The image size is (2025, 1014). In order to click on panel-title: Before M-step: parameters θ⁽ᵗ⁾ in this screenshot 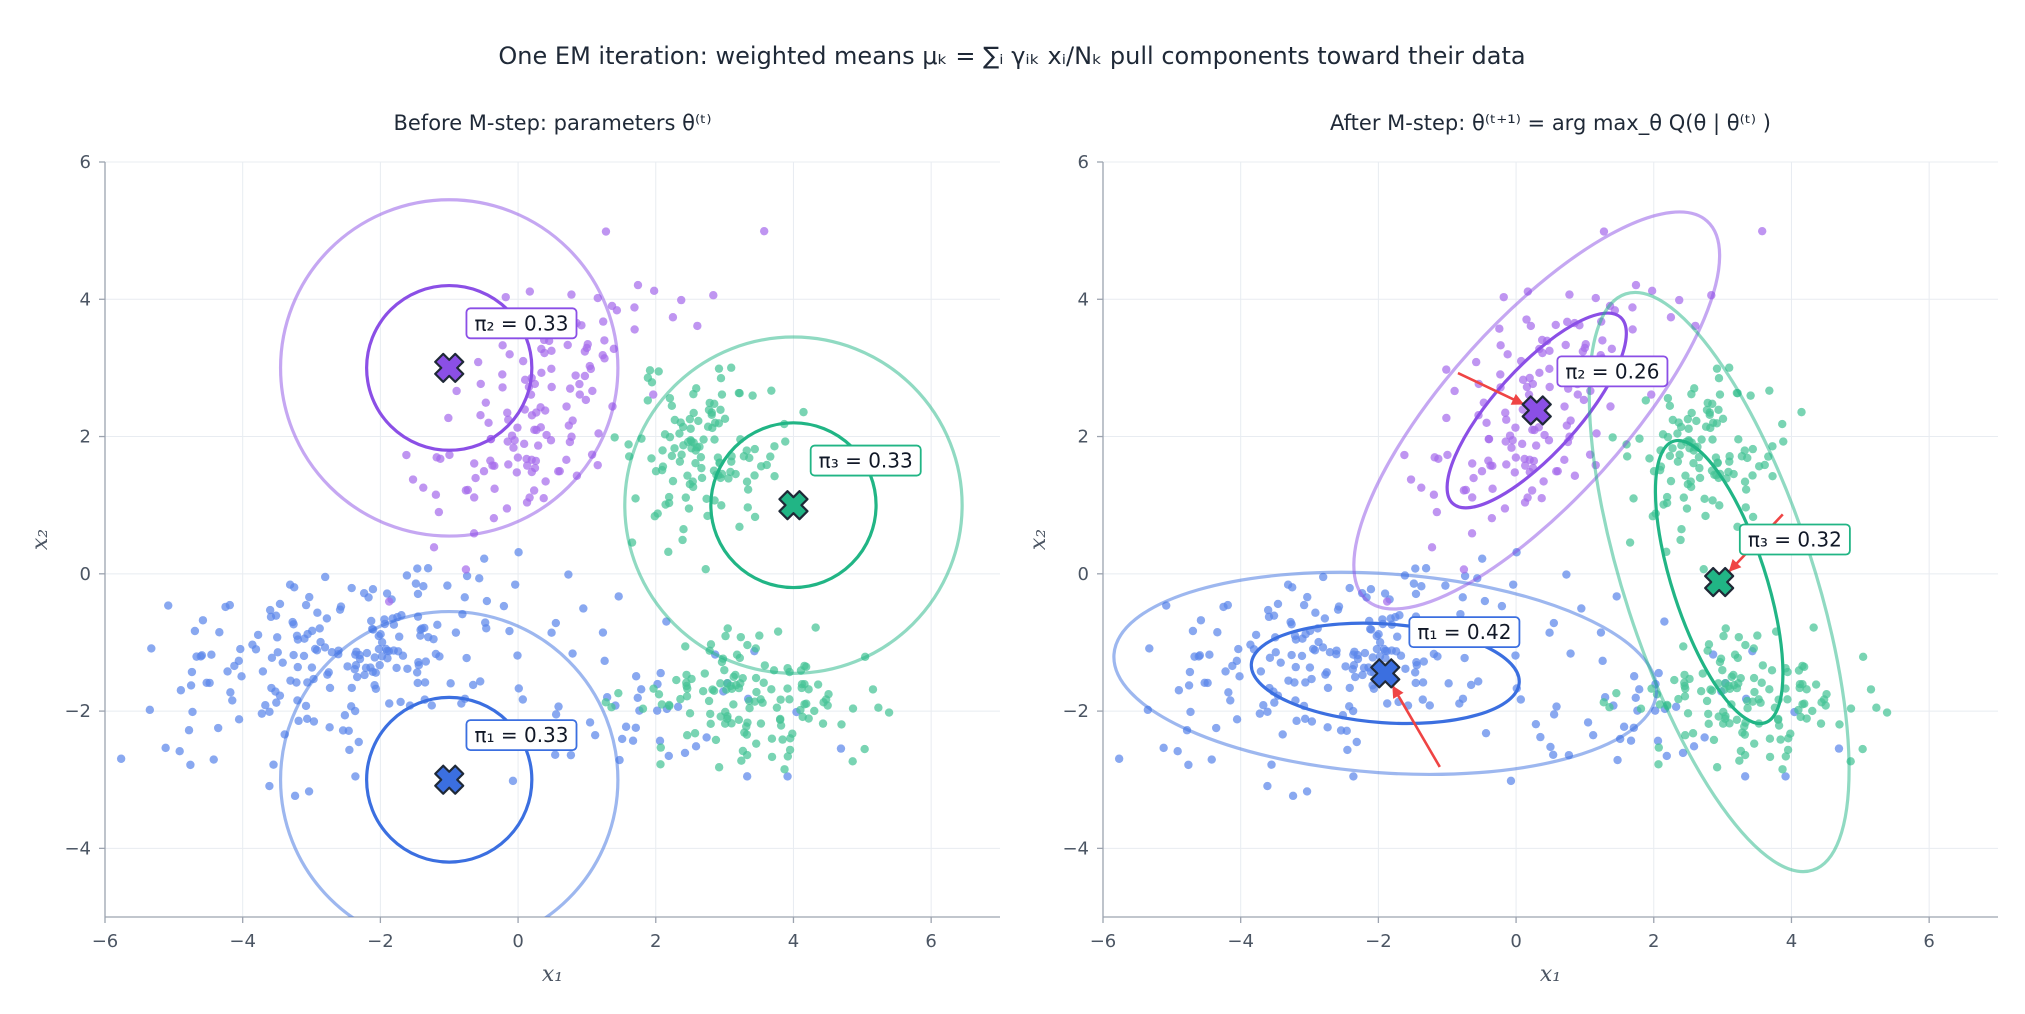, I will do `click(552, 123)`.